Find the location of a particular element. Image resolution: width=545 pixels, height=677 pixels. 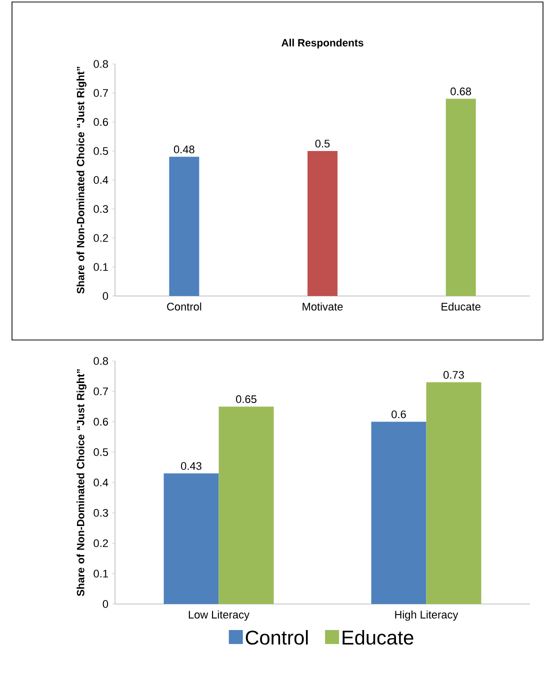

data-label: 0.6 is located at coordinates (399, 414).